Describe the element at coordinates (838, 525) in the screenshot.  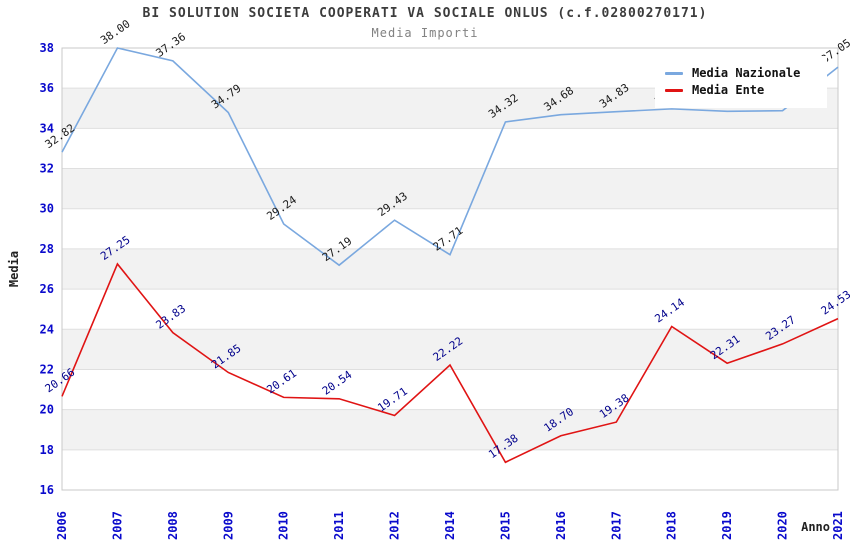
I see `x-tick-label: 2021` at that location.